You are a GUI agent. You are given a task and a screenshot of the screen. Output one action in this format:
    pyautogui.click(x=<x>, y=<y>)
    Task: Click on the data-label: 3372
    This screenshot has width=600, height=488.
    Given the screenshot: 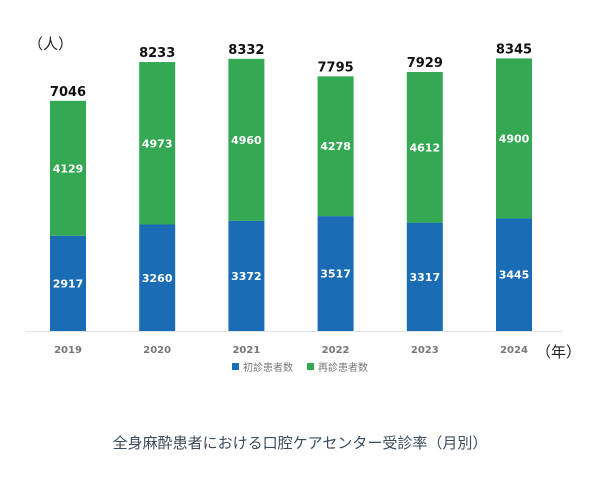 What is the action you would take?
    pyautogui.click(x=246, y=276)
    